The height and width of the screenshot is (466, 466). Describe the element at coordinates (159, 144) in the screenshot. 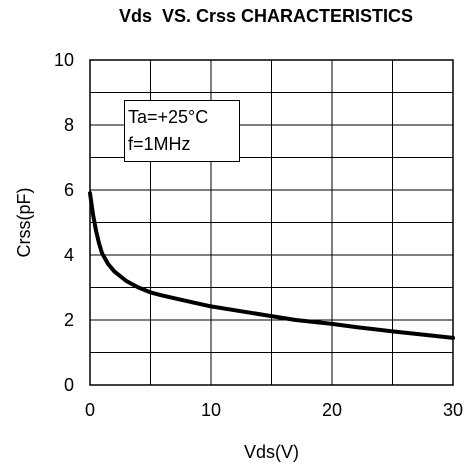

I see `annotation-frequency: f=1MHz` at that location.